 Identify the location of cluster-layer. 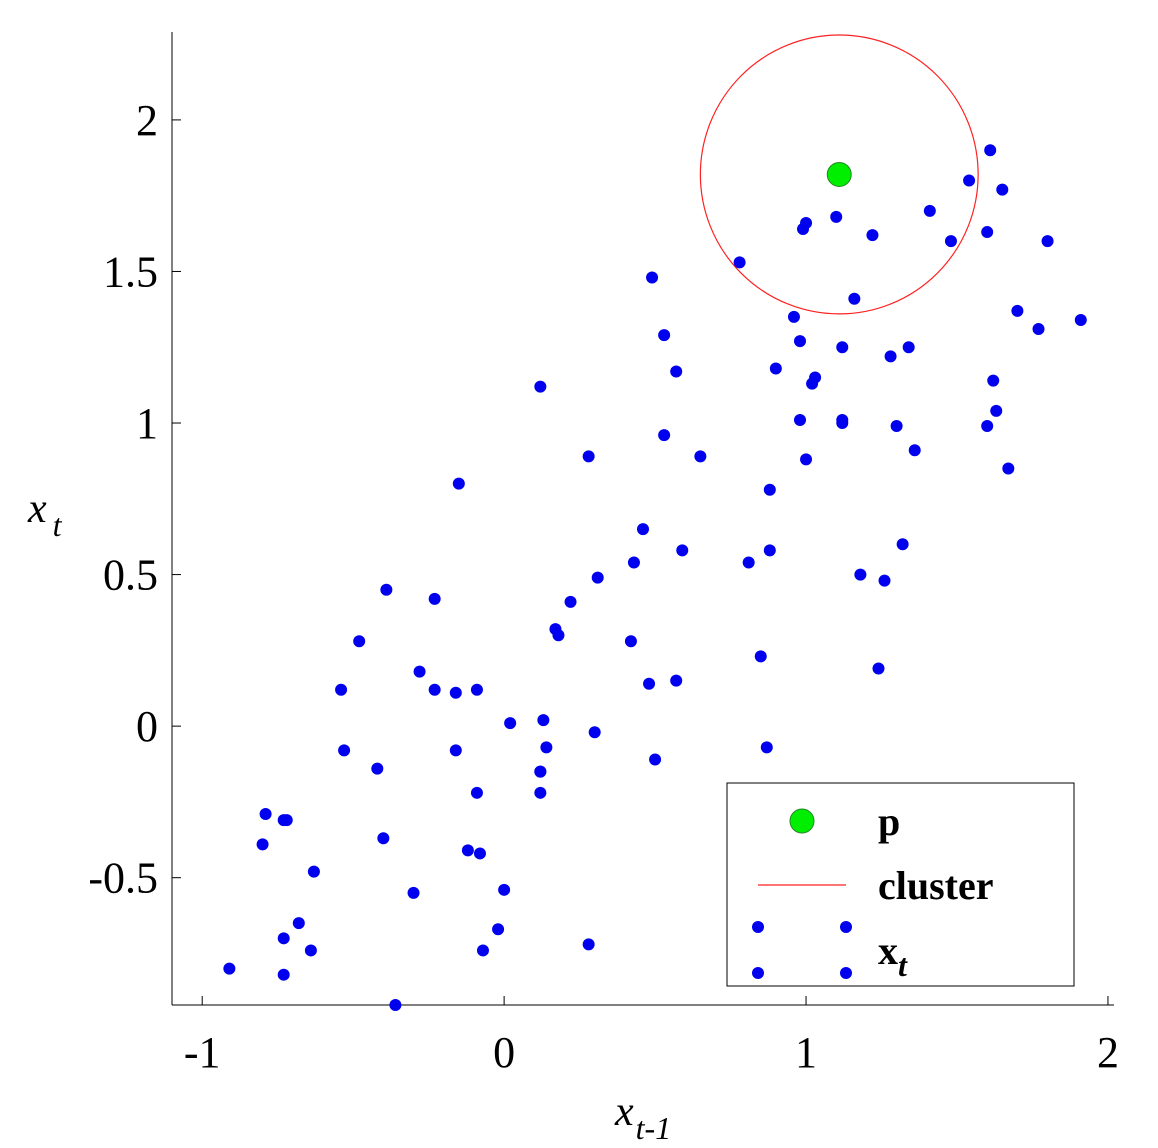
(839, 174).